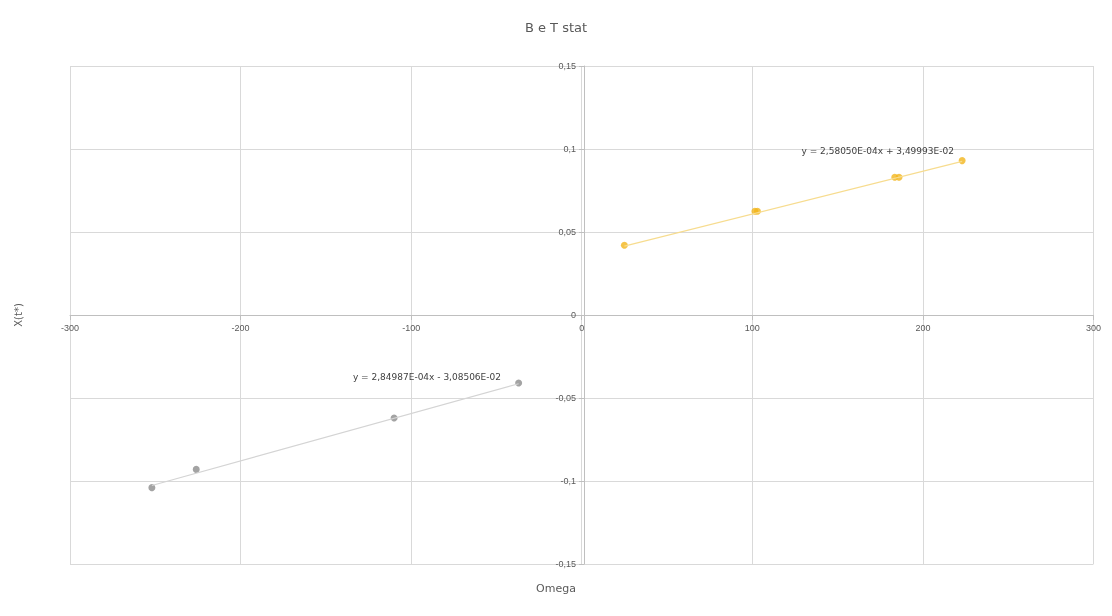 The image size is (1112, 616). Describe the element at coordinates (240, 327) in the screenshot. I see `x-tick-label: -200` at that location.